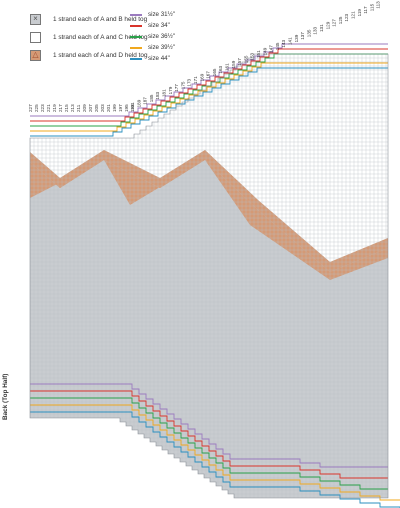  Describe the element at coordinates (84, 108) in the screenshot. I see `row-number: 209` at that location.